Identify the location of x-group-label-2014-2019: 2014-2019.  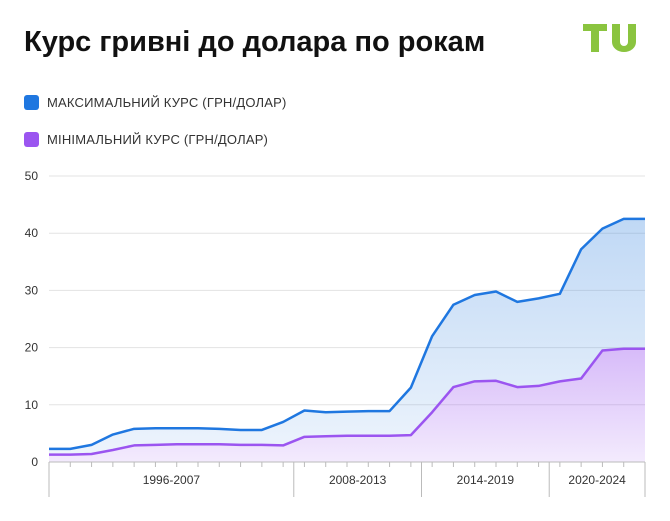
(486, 480).